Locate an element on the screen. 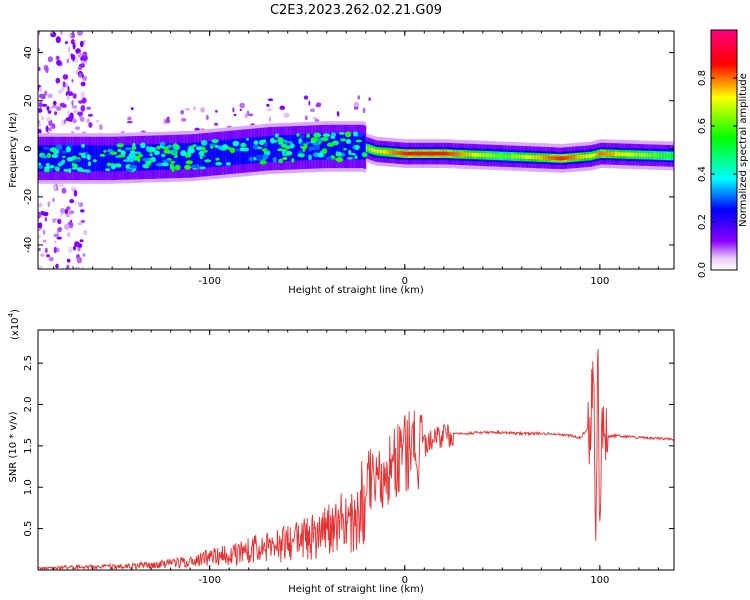 Image resolution: width=750 pixels, height=600 pixels. x-tick-label: -100 is located at coordinates (209, 281).